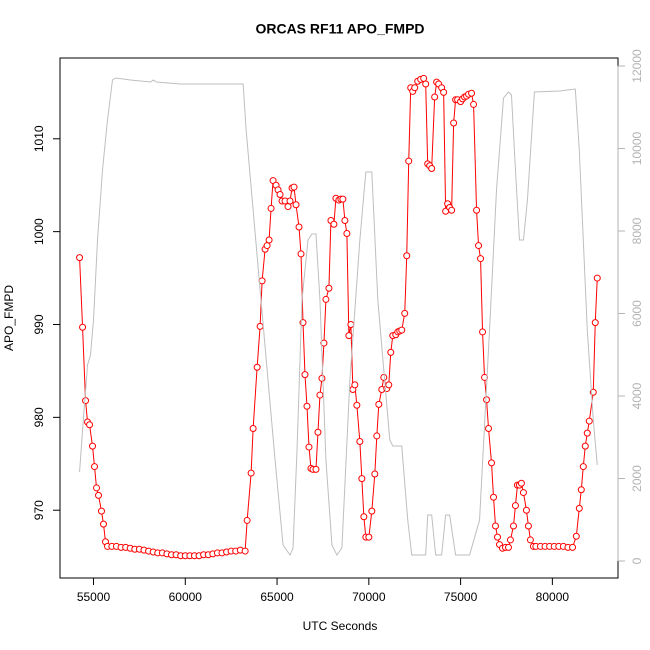 This screenshot has width=650, height=650. Describe the element at coordinates (277, 597) in the screenshot. I see `x-tick-label: 65000` at that location.